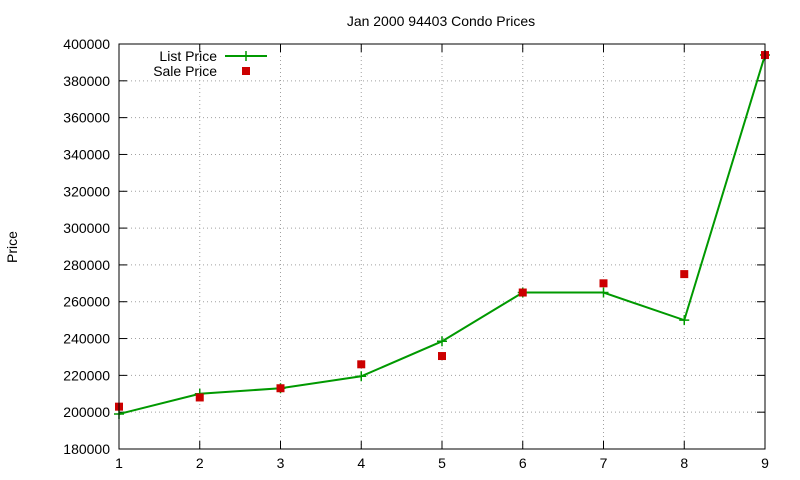  Describe the element at coordinates (86, 265) in the screenshot. I see `y-tick-label: 280000` at that location.